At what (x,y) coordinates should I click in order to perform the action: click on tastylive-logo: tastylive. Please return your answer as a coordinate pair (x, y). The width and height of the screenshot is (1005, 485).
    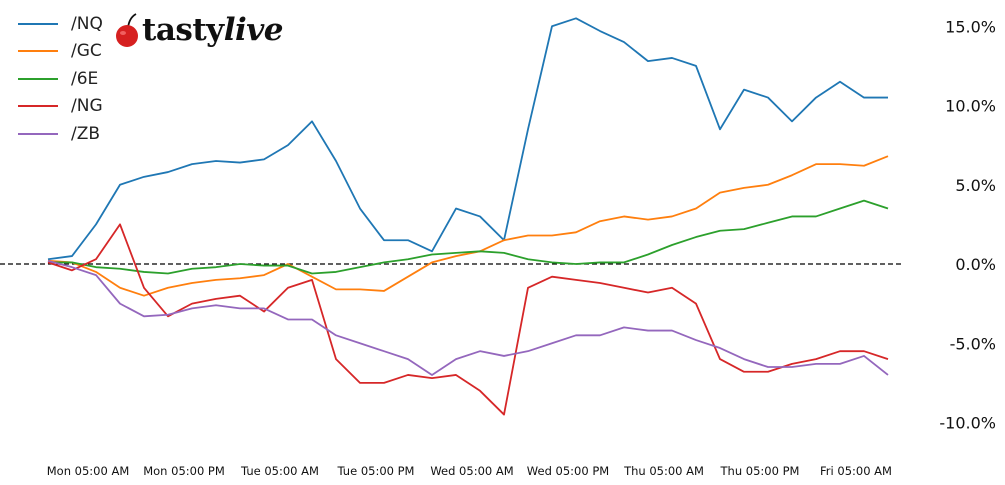
    Looking at the image, I should click on (198, 30).